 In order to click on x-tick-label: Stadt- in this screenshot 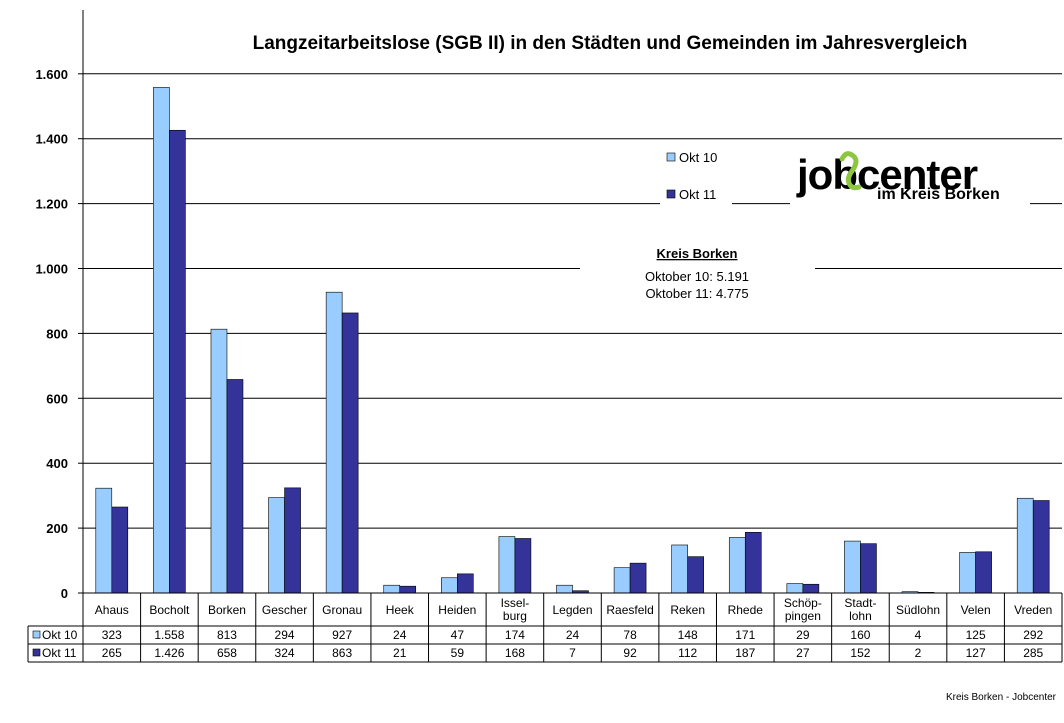, I will do `click(860, 603)`.